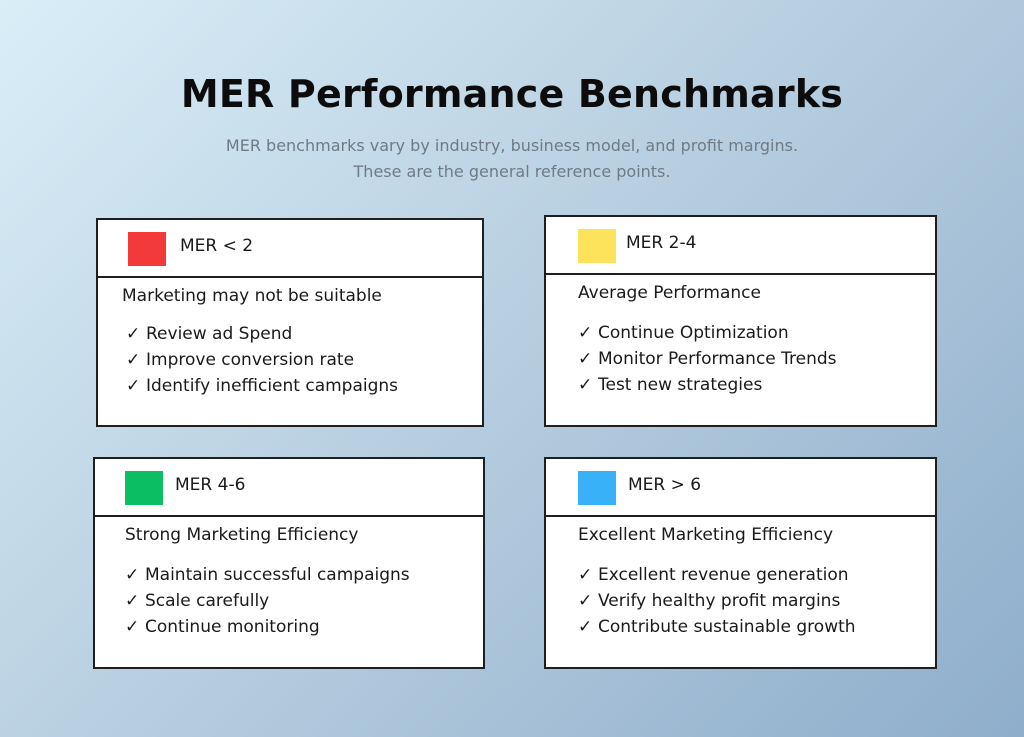 The height and width of the screenshot is (737, 1024). I want to click on checklist-item: ✓ Review ad Spend, so click(262, 334).